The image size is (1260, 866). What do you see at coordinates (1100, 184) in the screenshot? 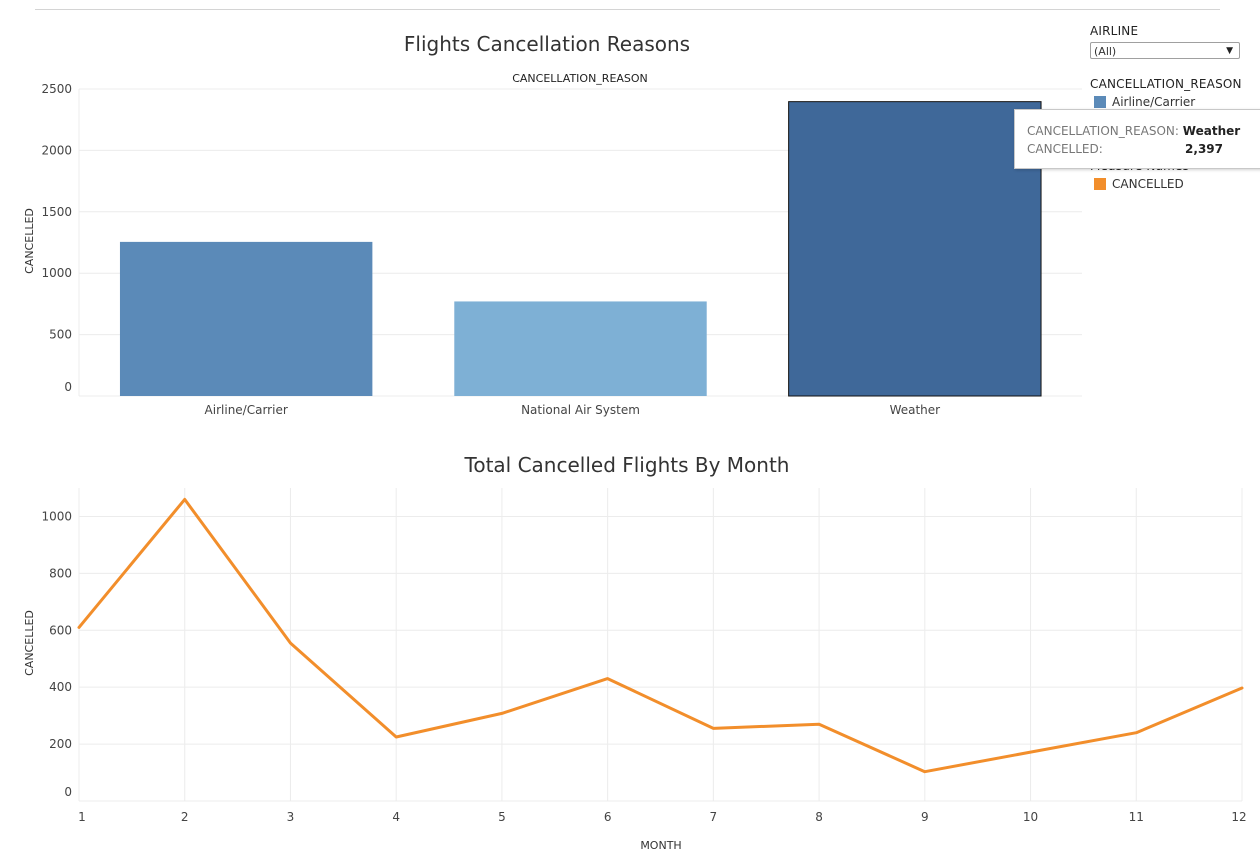
I see `measure-color-swatch` at bounding box center [1100, 184].